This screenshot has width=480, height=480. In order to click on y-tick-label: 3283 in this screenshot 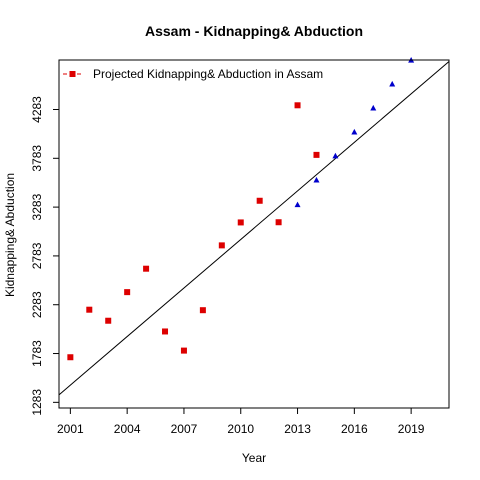, I will do `click(37, 206)`.